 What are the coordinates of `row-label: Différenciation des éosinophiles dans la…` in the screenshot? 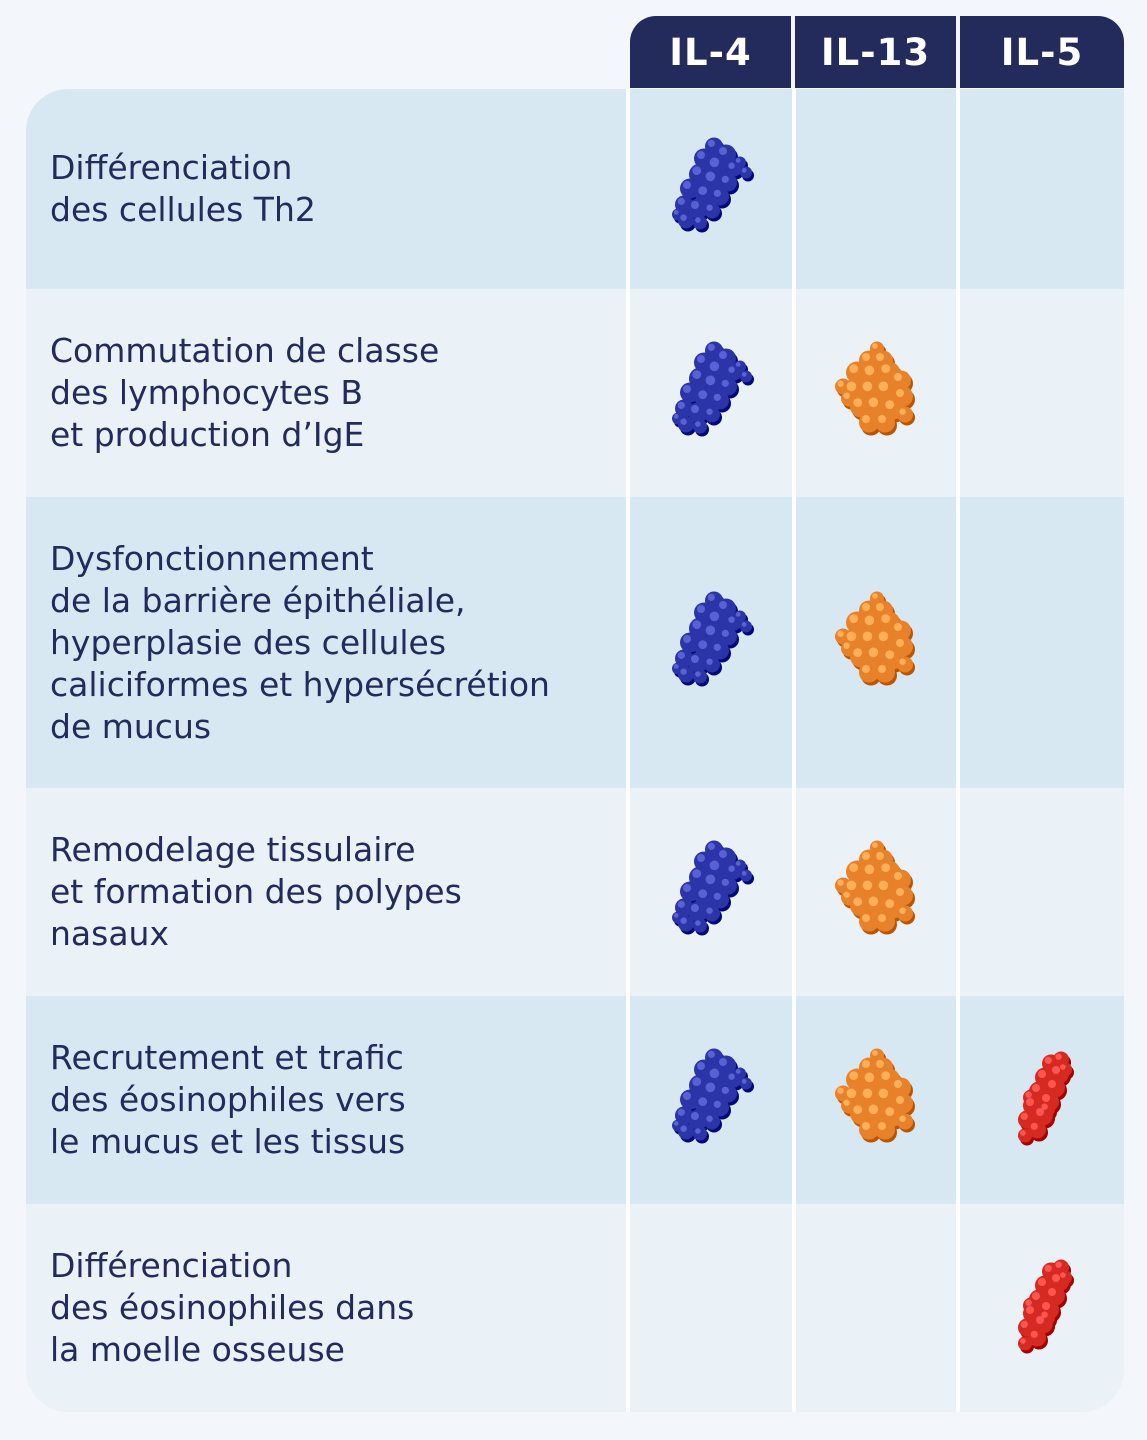 It's located at (232, 1307).